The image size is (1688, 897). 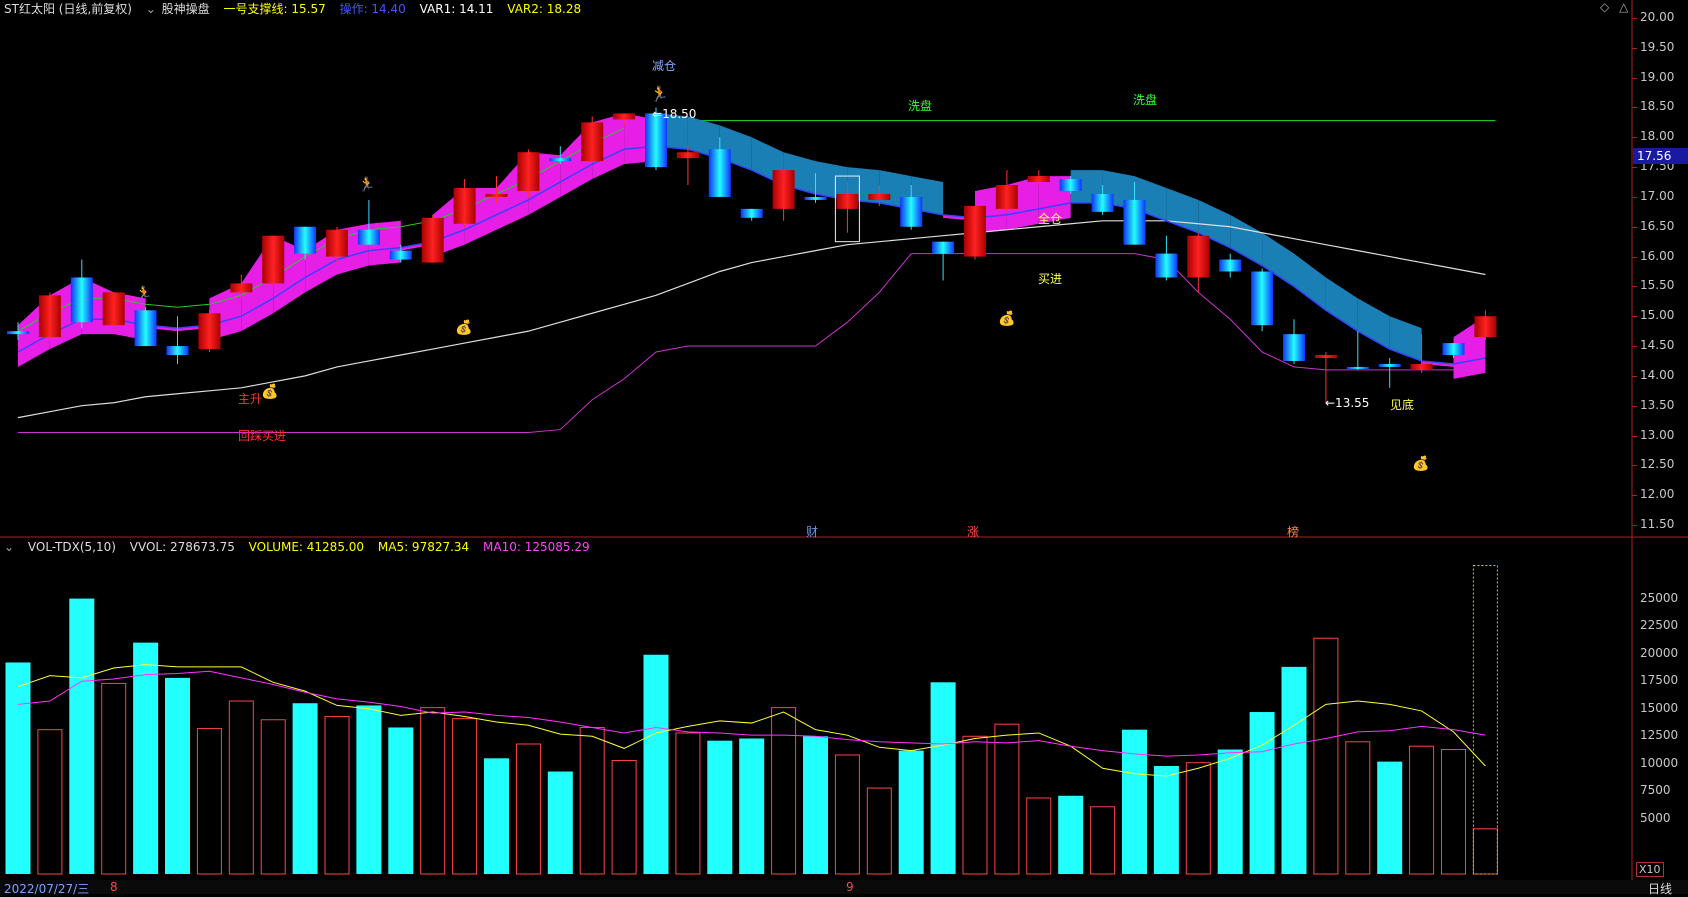 What do you see at coordinates (1050, 219) in the screenshot?
I see `label-quan-cang: 全仓` at bounding box center [1050, 219].